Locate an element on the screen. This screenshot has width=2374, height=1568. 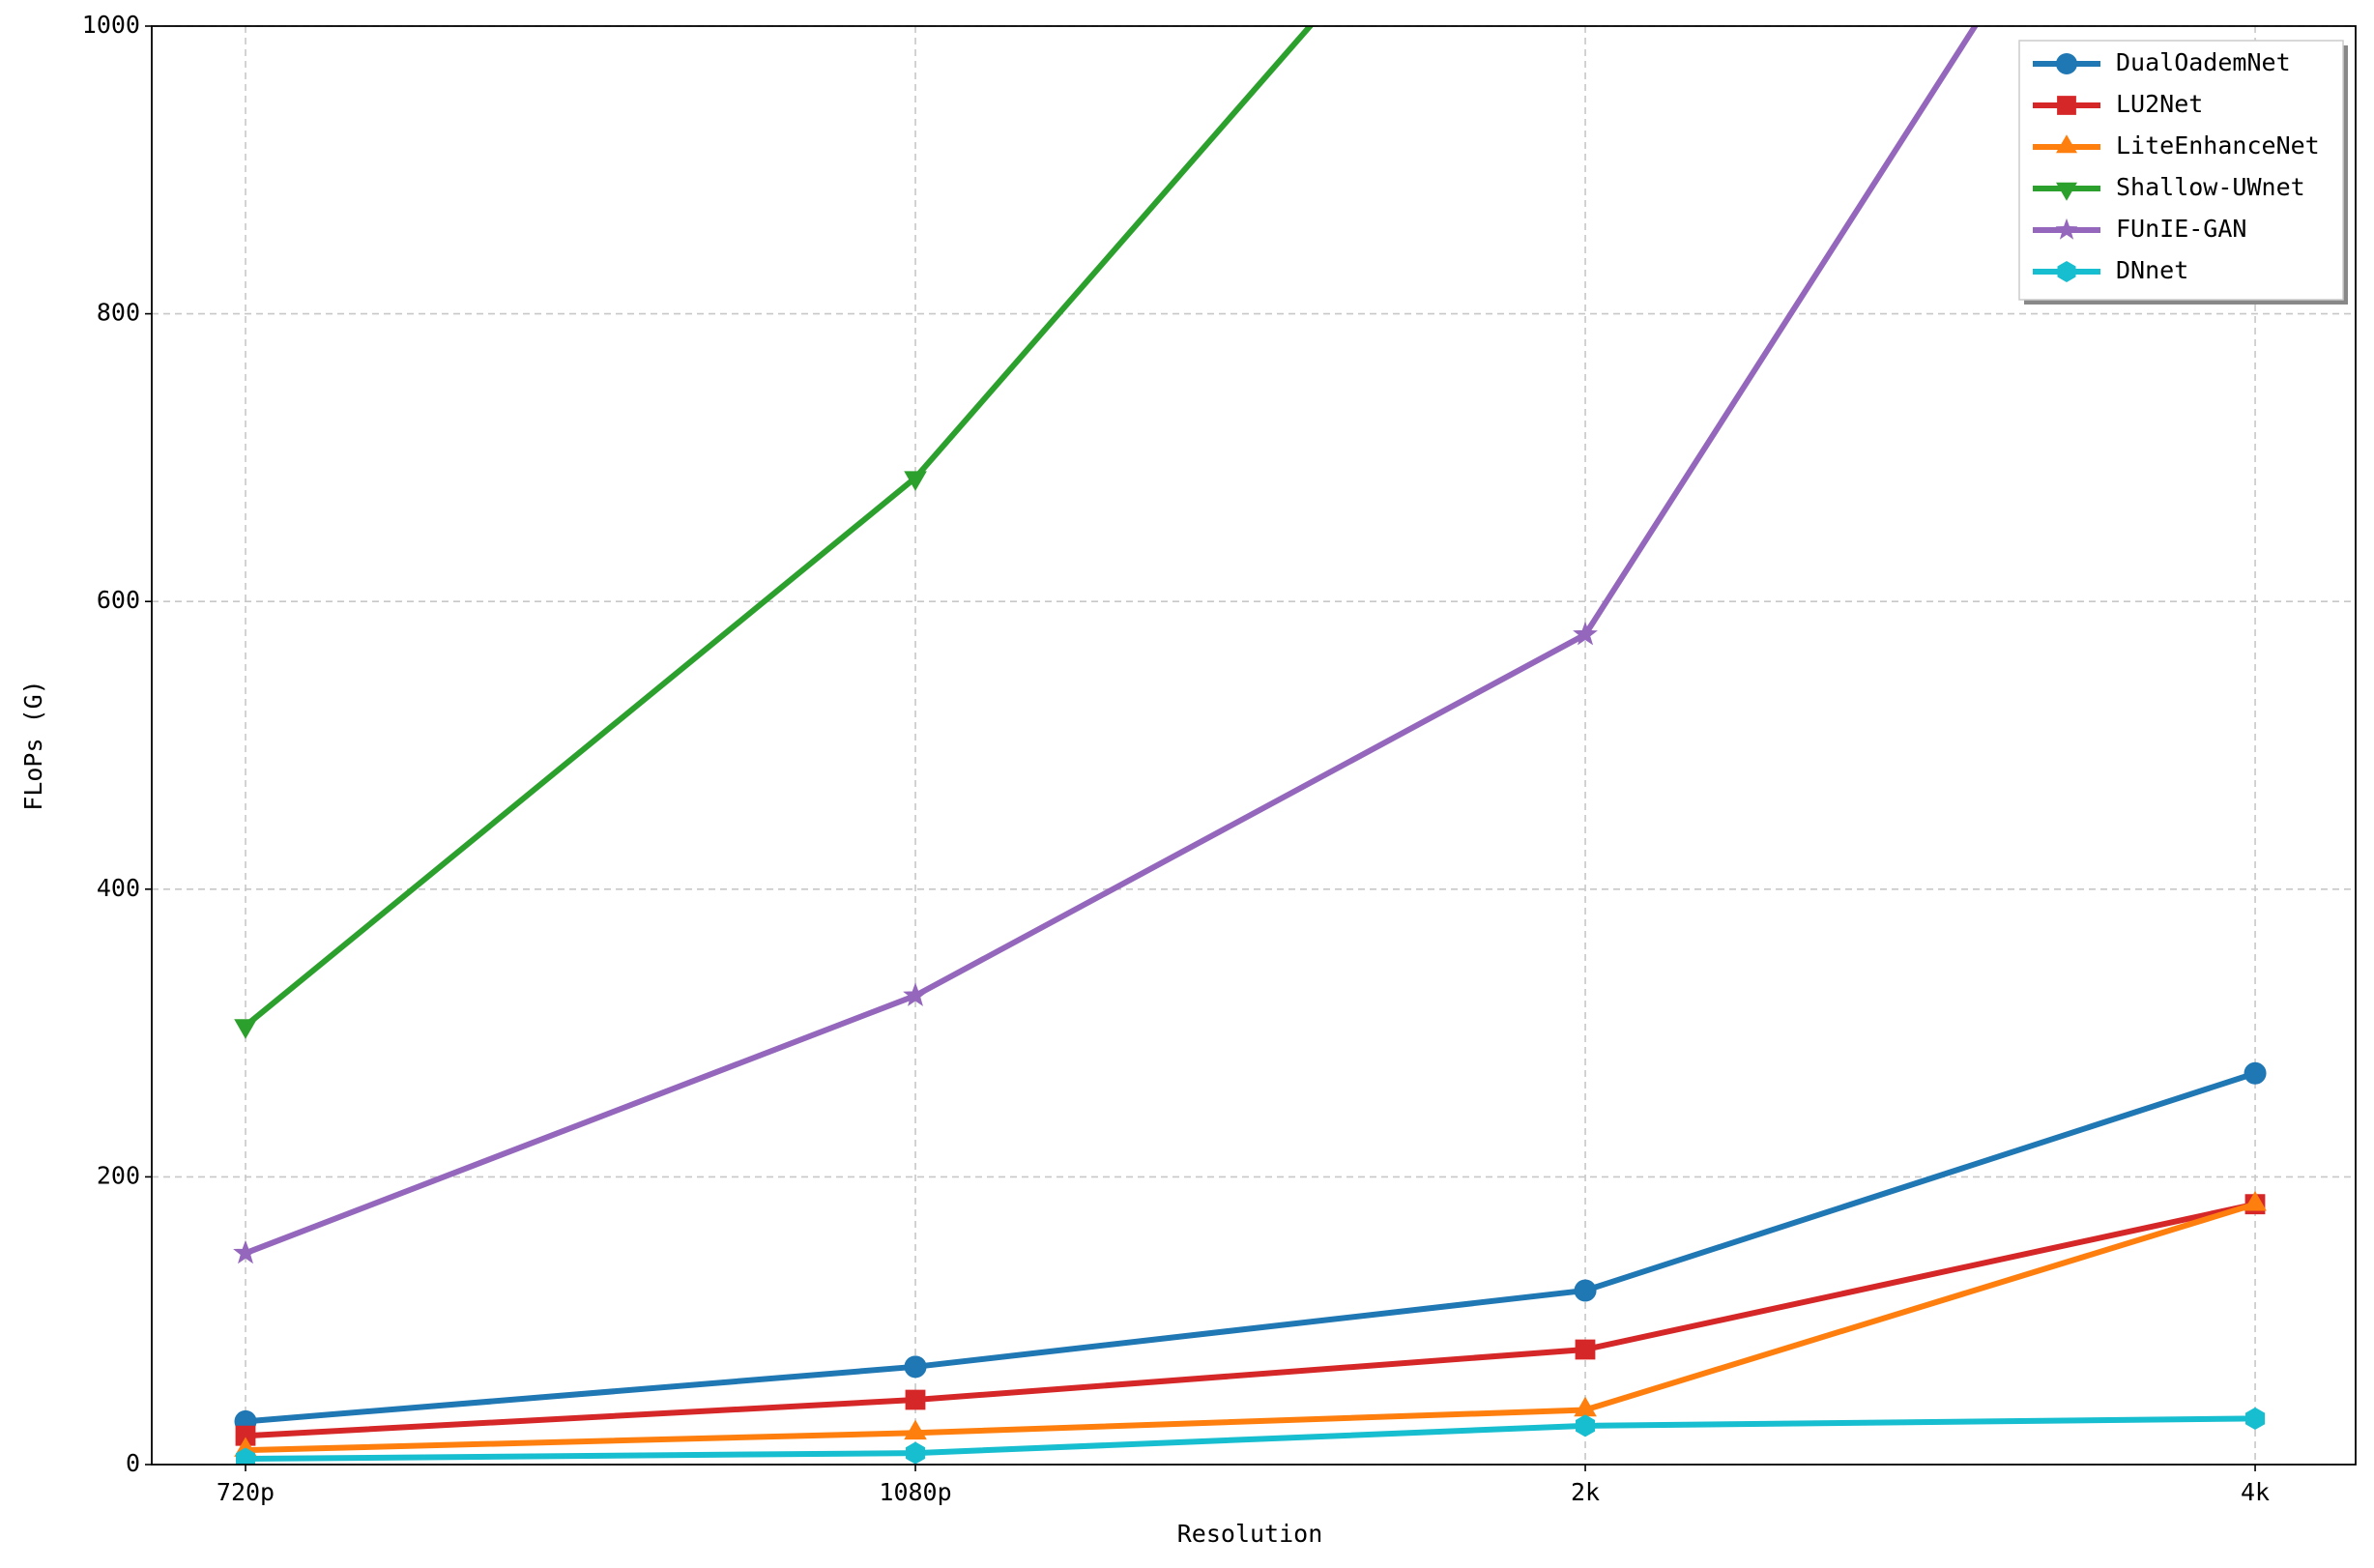
legend-label: FUnIE-GAN is located at coordinates (2181, 229).